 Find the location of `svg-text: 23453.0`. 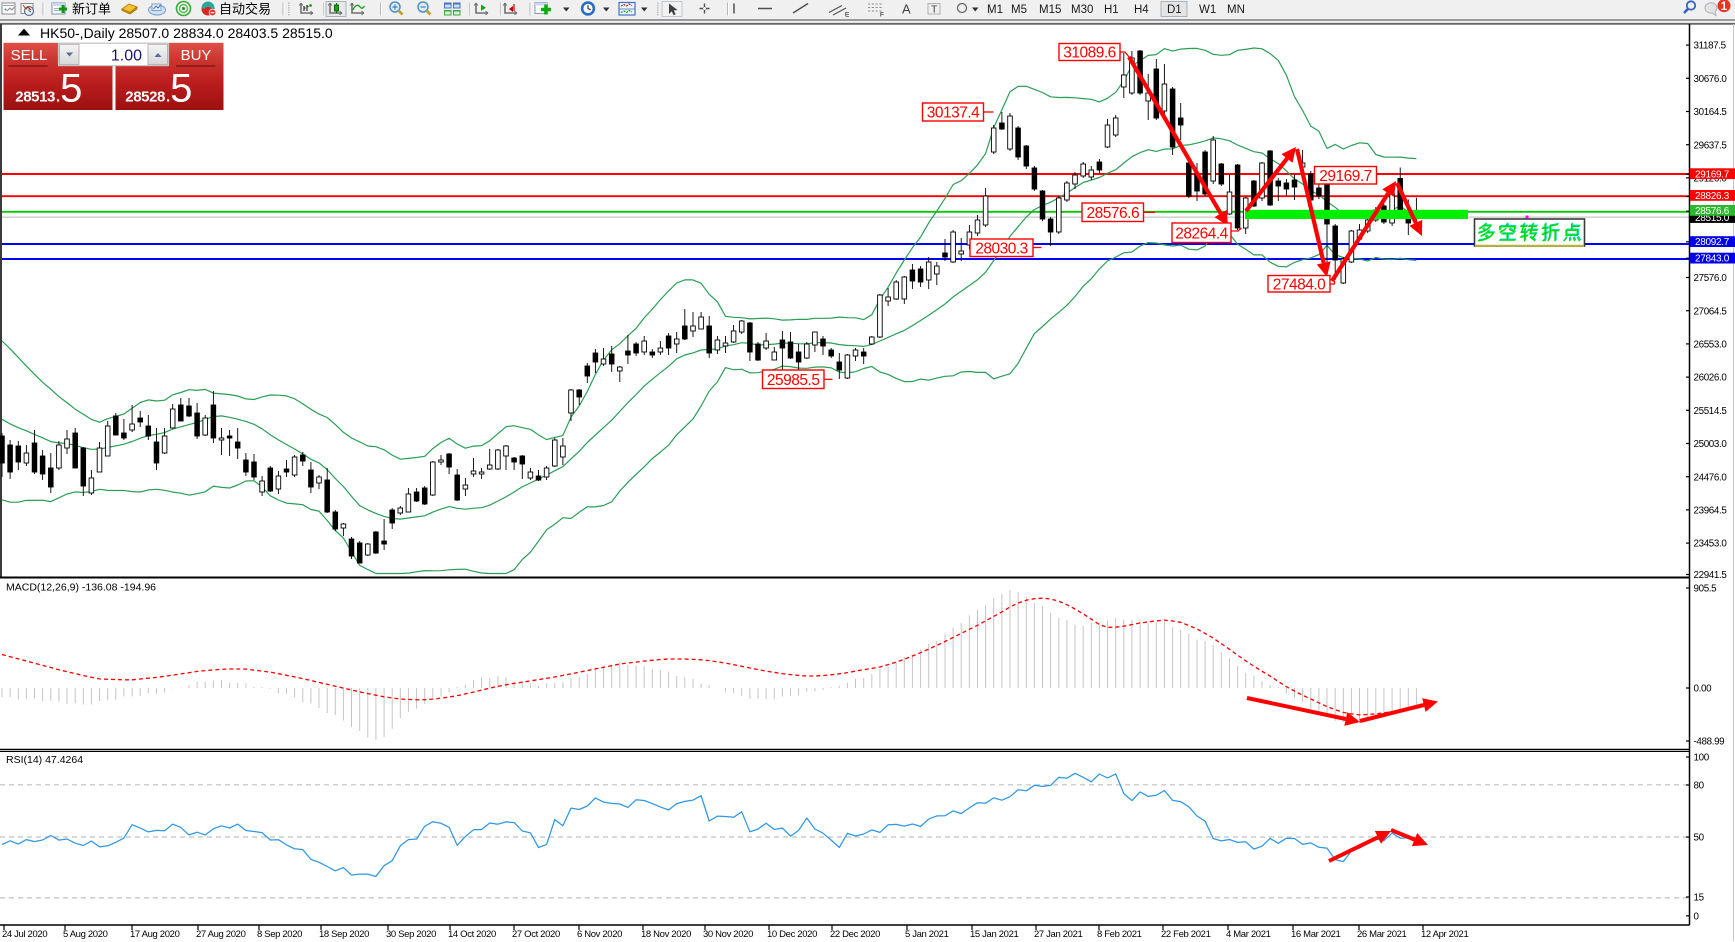

svg-text: 23453.0 is located at coordinates (1711, 544).